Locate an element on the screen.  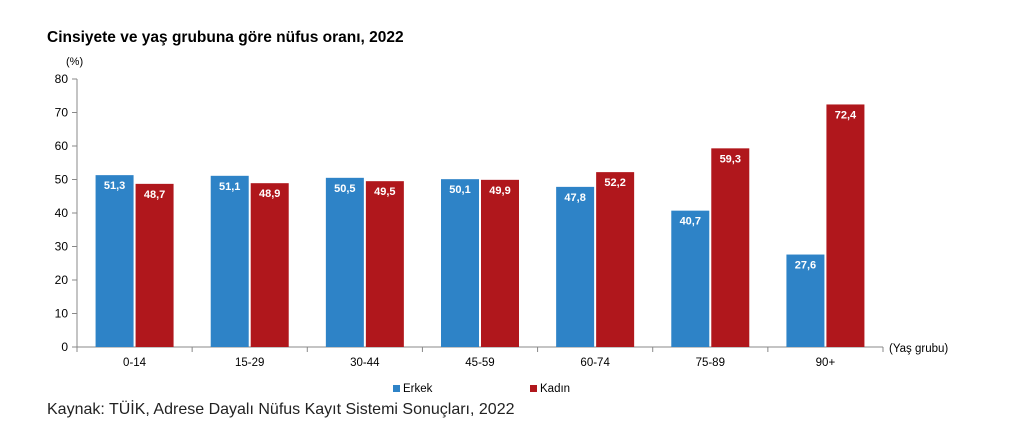
data-label: 27,6 is located at coordinates (805, 266).